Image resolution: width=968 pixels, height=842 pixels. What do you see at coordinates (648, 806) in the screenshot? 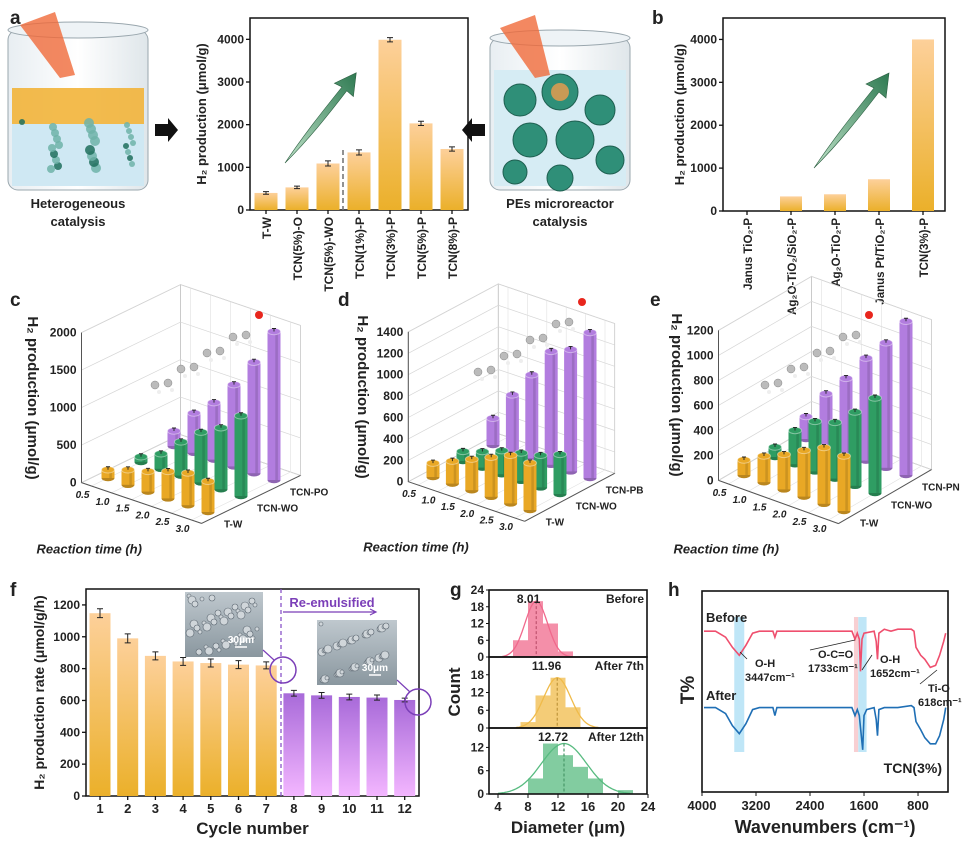
I see `x-tick-label: 24` at bounding box center [648, 806].